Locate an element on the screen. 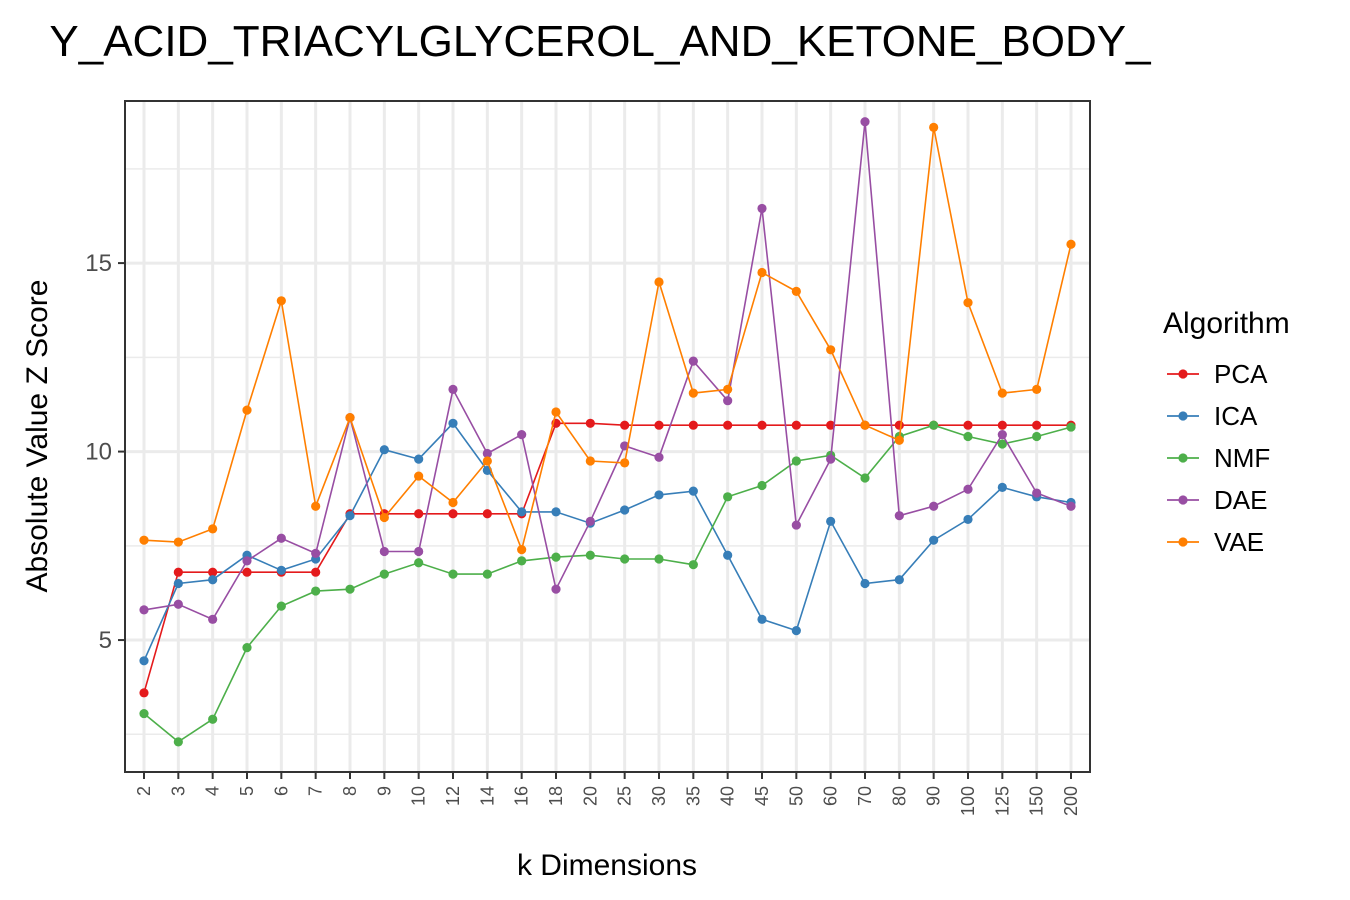 Image resolution: width=1350 pixels, height=900 pixels. chart-title: Y_ACID_TRIACYLGLYCEROL_AND_KETONE_BODY_ is located at coordinates (600, 41).